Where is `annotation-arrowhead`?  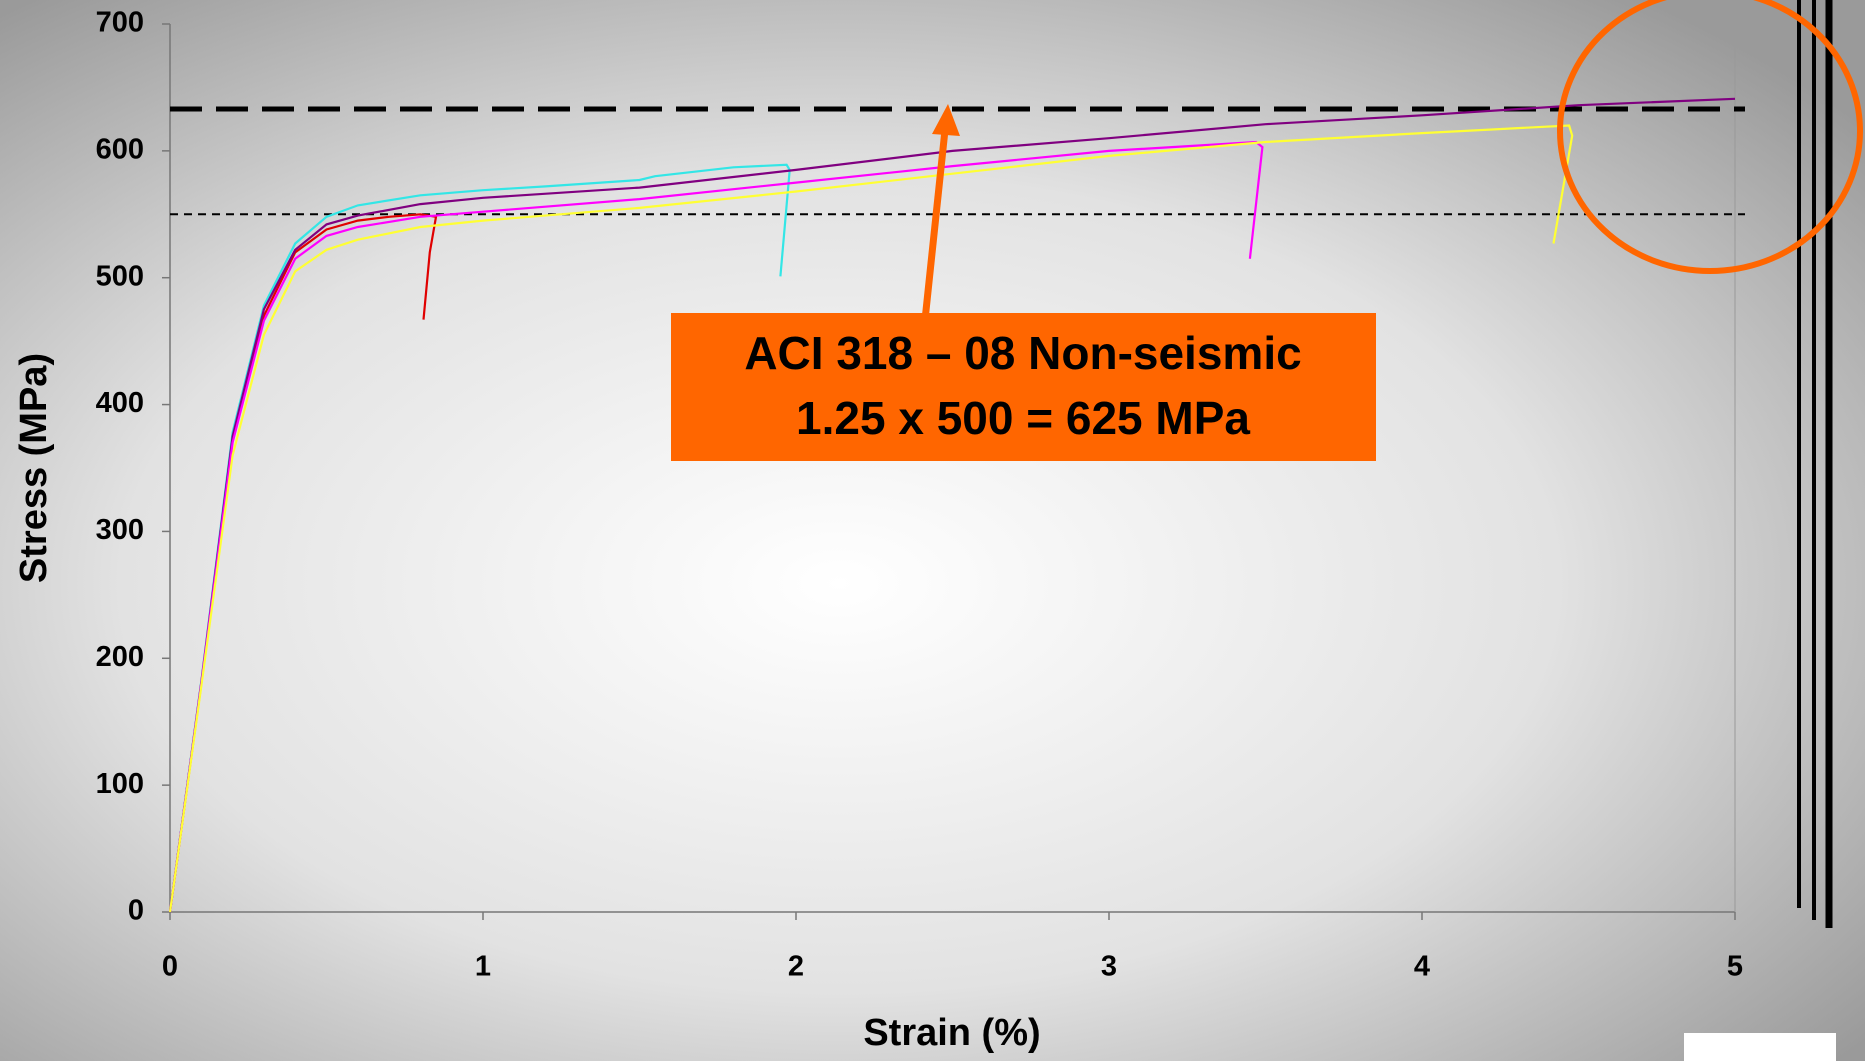
annotation-arrowhead is located at coordinates (946, 120).